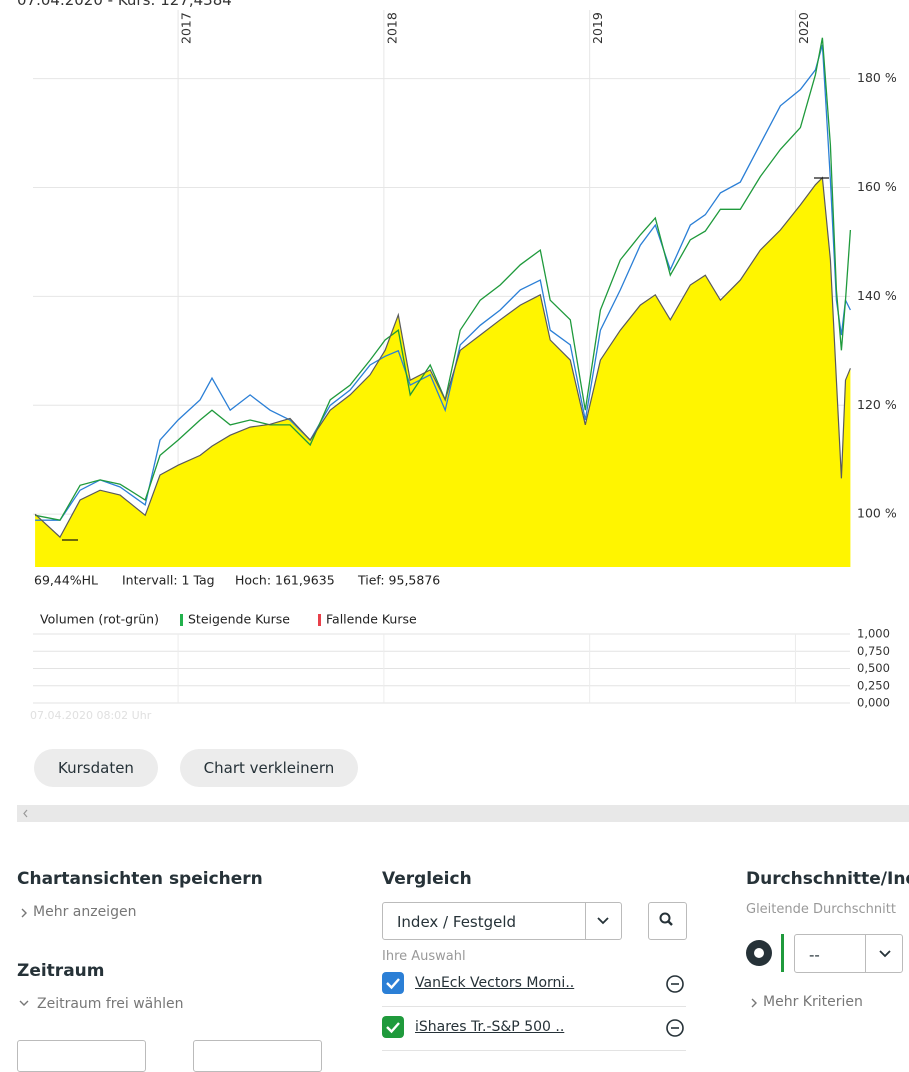 The image size is (909, 1072). Describe the element at coordinates (269, 768) in the screenshot. I see `button: Chart verkleinern` at that location.